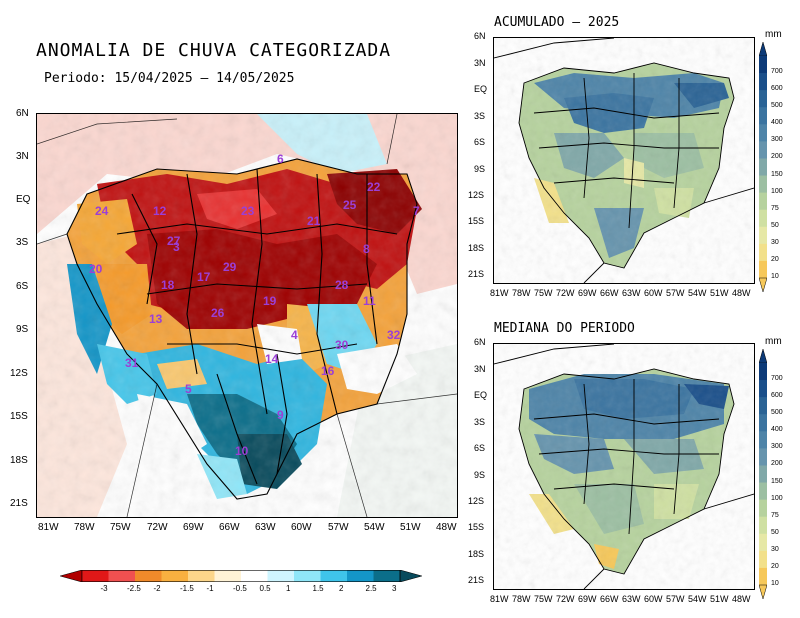  I want to click on mm-colorbar-tick-label: 700, so click(777, 72).